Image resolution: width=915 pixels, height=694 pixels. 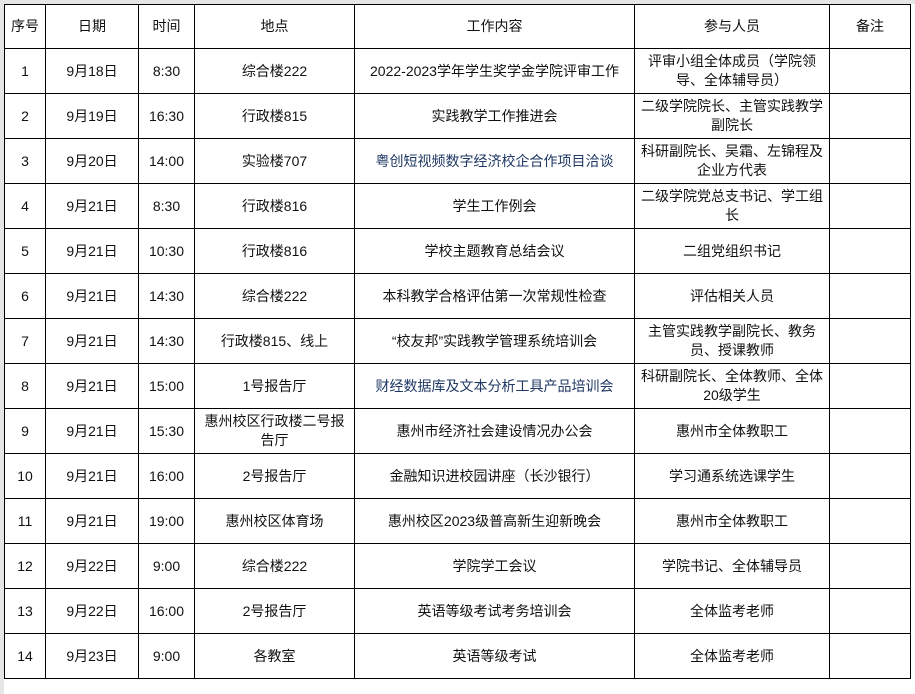 I want to click on cell-people: 科研副院长、全体教师、全体20级学生, so click(x=732, y=386).